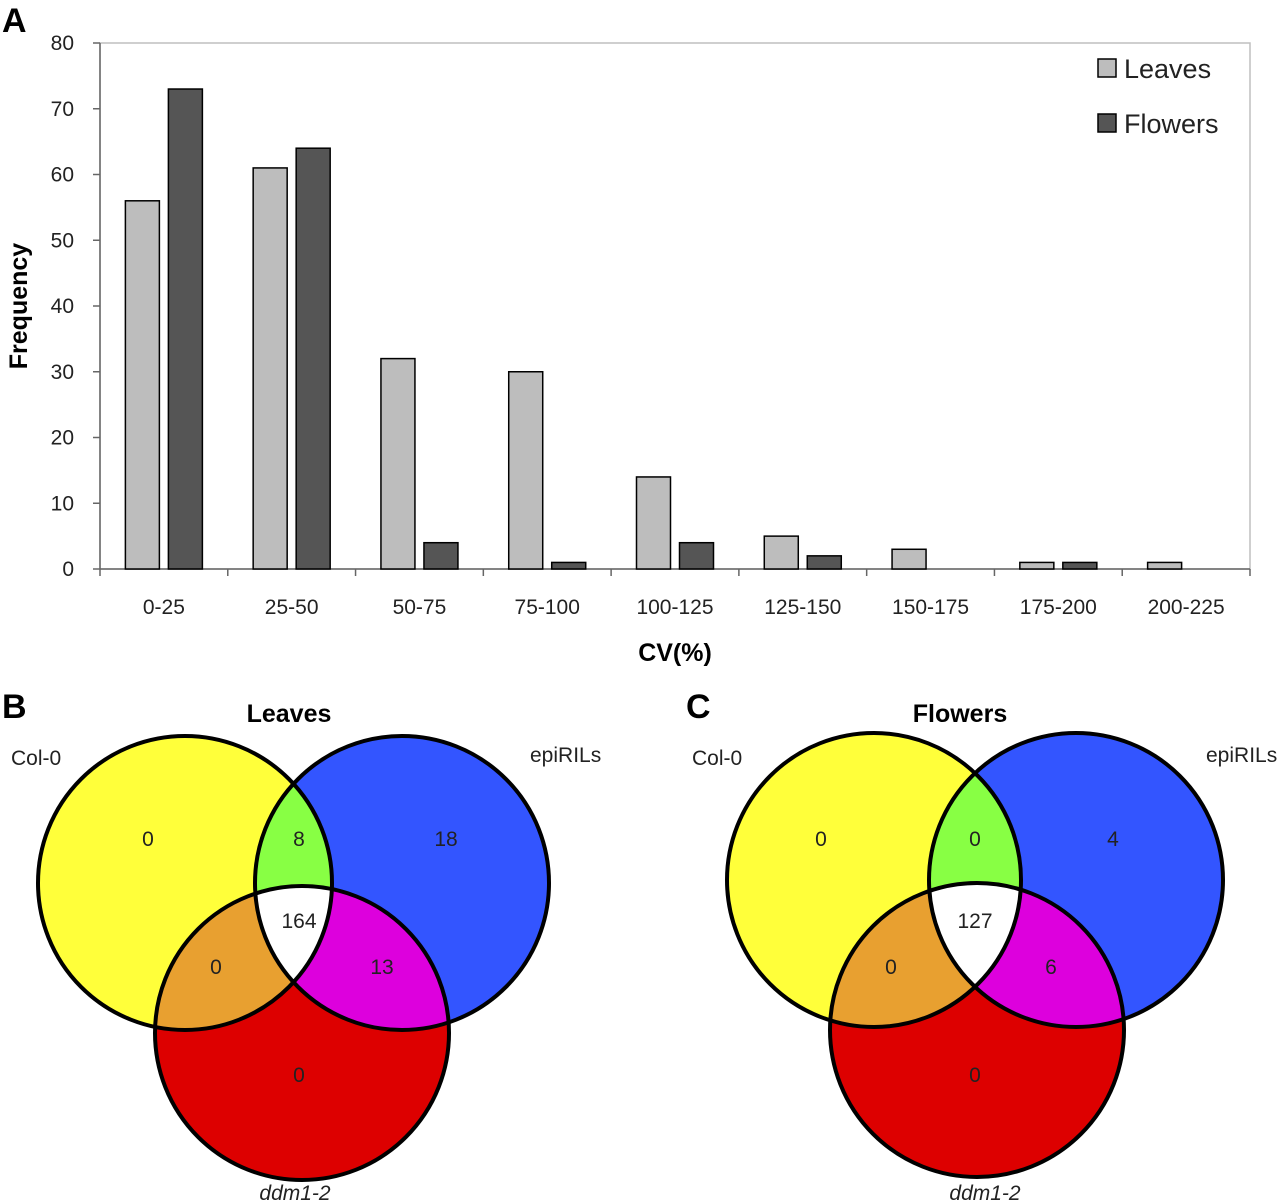  What do you see at coordinates (62, 438) in the screenshot?
I see `y-tick-label: 20` at bounding box center [62, 438].